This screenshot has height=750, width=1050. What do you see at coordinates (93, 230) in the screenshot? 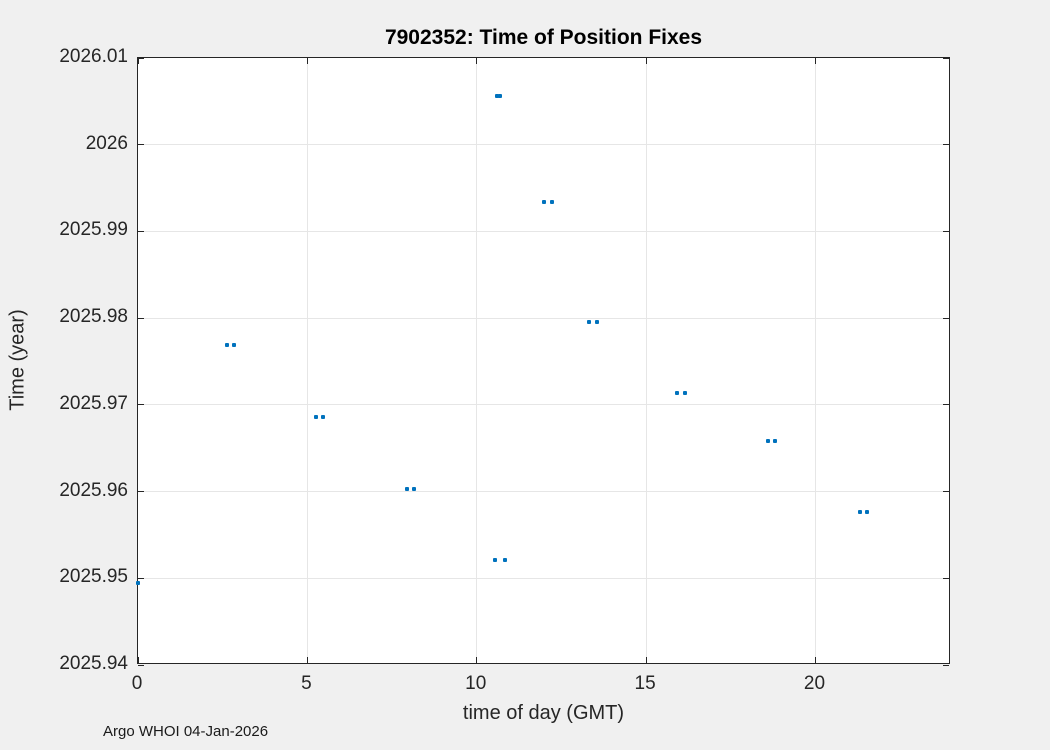
I see `y-tick-label: 2025.99` at bounding box center [93, 230].